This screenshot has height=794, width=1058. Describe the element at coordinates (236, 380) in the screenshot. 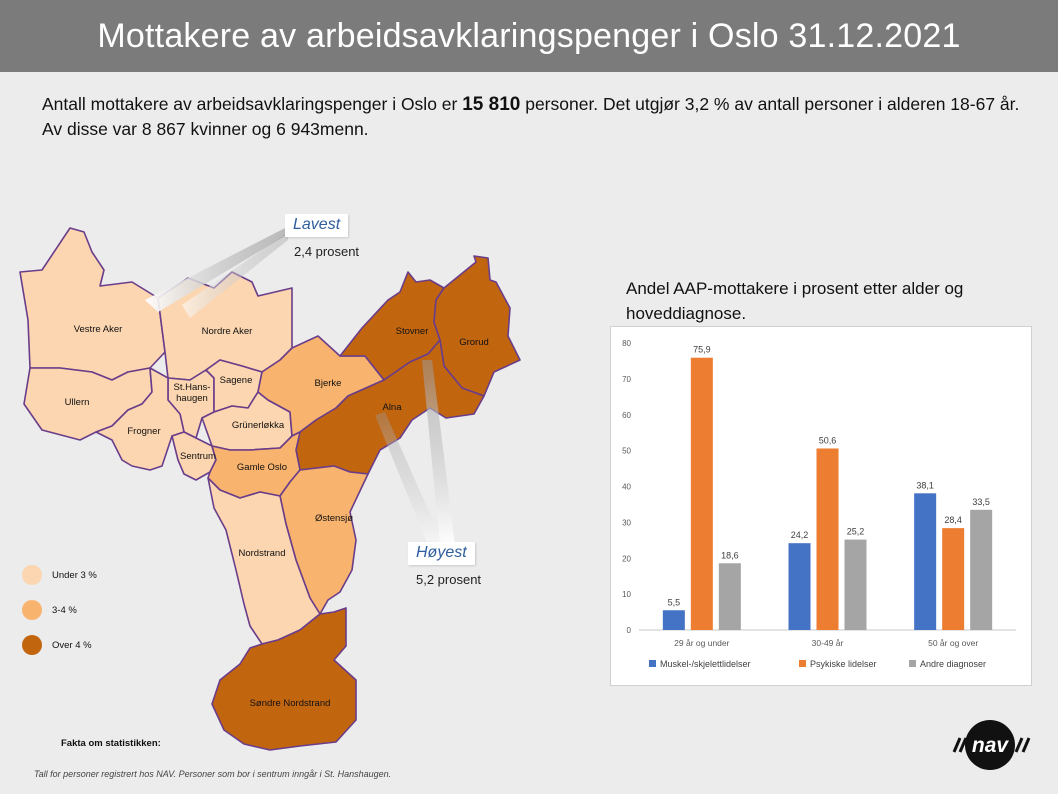

I see `district-label-sagene: Sagene` at that location.